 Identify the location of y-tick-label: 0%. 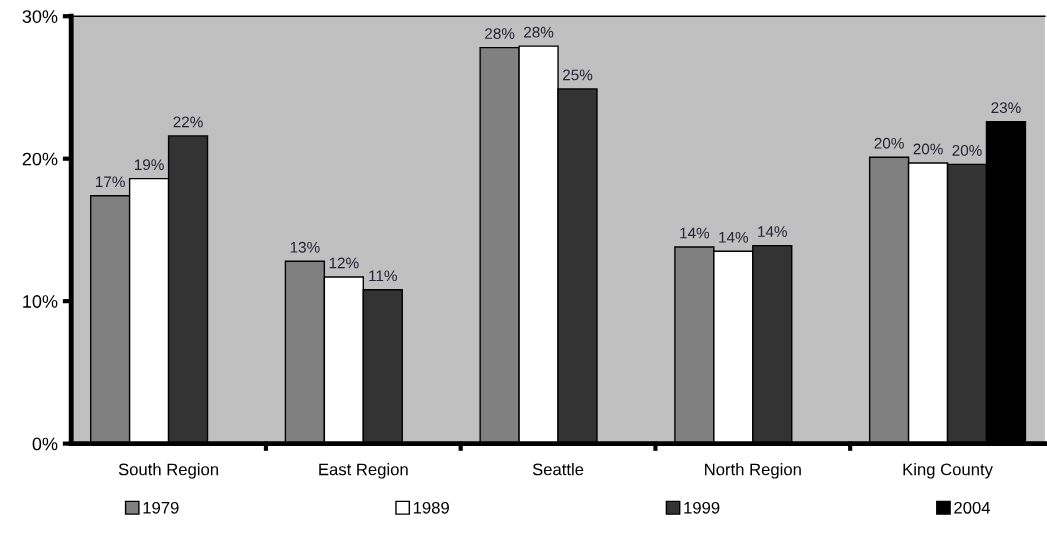
(45, 444).